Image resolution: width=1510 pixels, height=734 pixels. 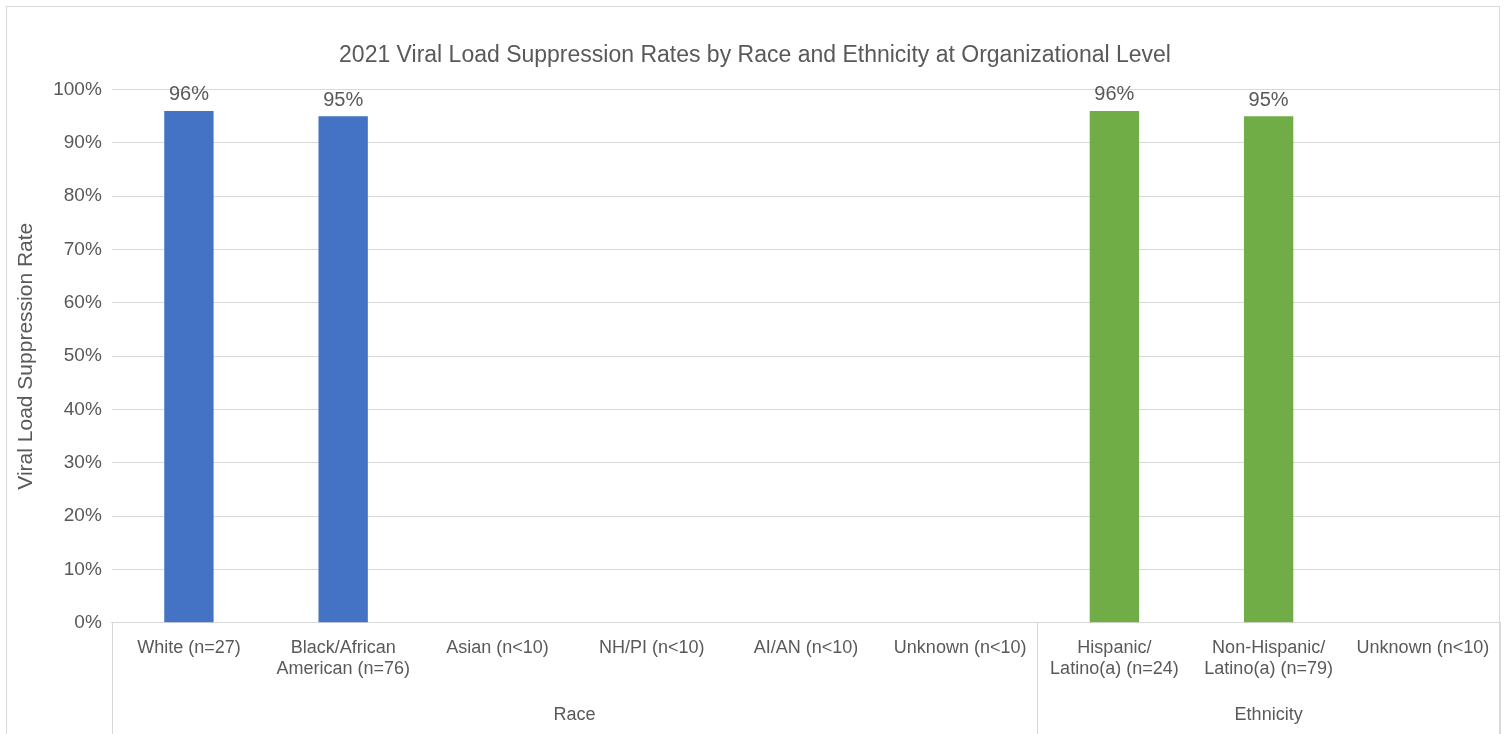 What do you see at coordinates (82, 355) in the screenshot?
I see `y-tick-label: 50%` at bounding box center [82, 355].